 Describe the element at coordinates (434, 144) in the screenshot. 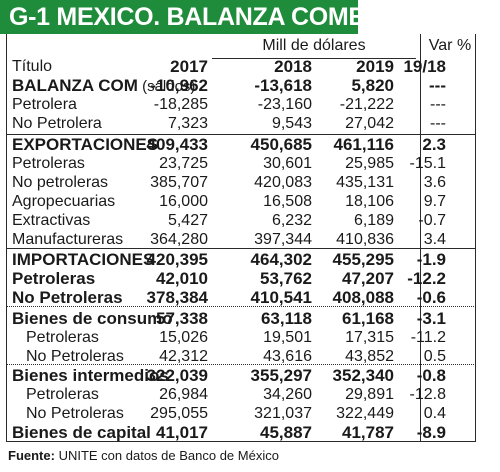

I see `value-var: 2.3` at that location.